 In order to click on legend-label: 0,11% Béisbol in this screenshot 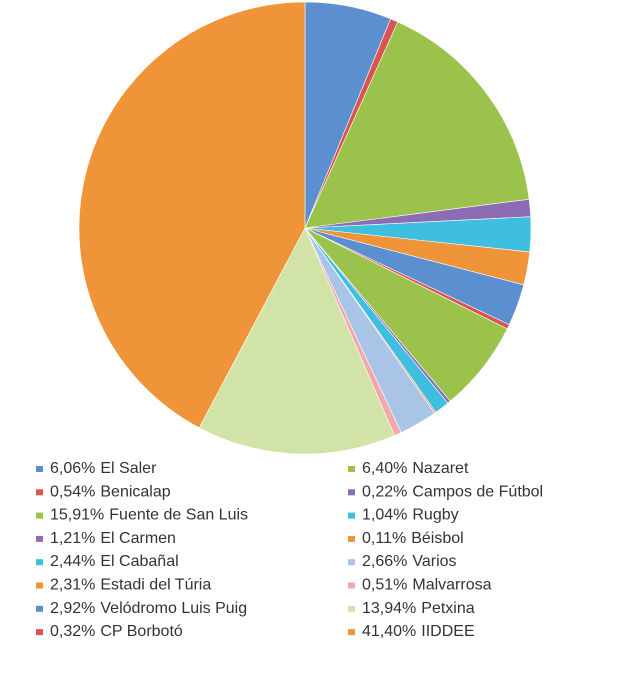, I will do `click(413, 538)`.